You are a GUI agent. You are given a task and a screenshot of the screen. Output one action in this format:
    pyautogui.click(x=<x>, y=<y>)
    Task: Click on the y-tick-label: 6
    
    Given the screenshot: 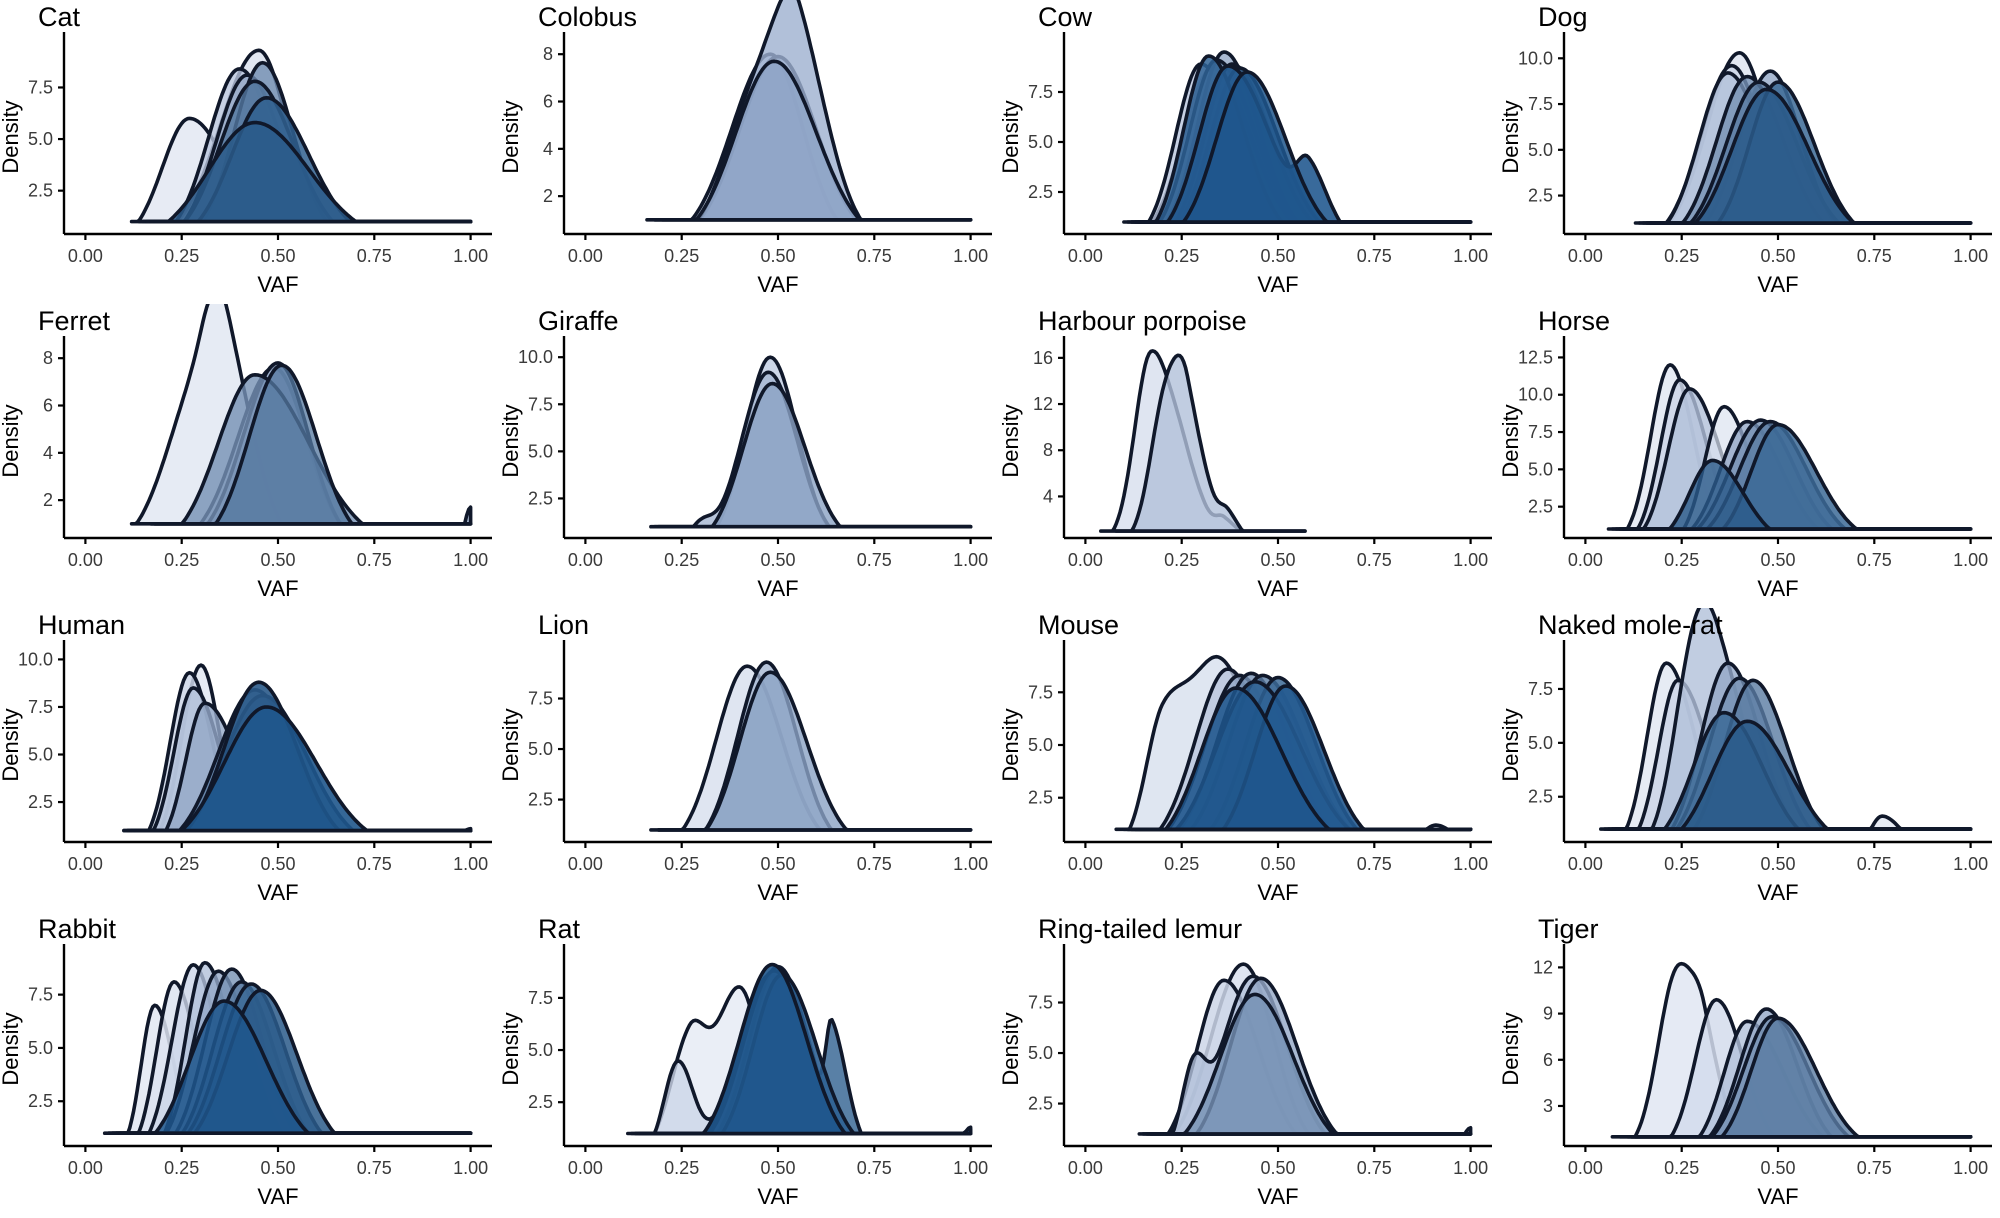 What is the action you would take?
    pyautogui.click(x=48, y=406)
    